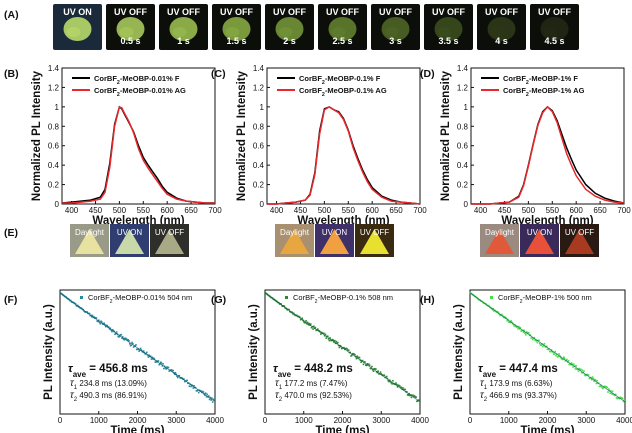 The width and height of the screenshot is (632, 433). Describe the element at coordinates (54, 87) in the screenshot. I see `y-tick-label: 1.2` at that location.